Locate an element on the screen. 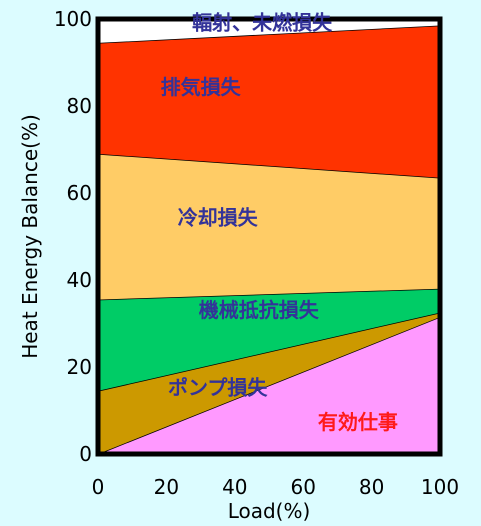  band-label: 有効仕事 is located at coordinates (358, 422).